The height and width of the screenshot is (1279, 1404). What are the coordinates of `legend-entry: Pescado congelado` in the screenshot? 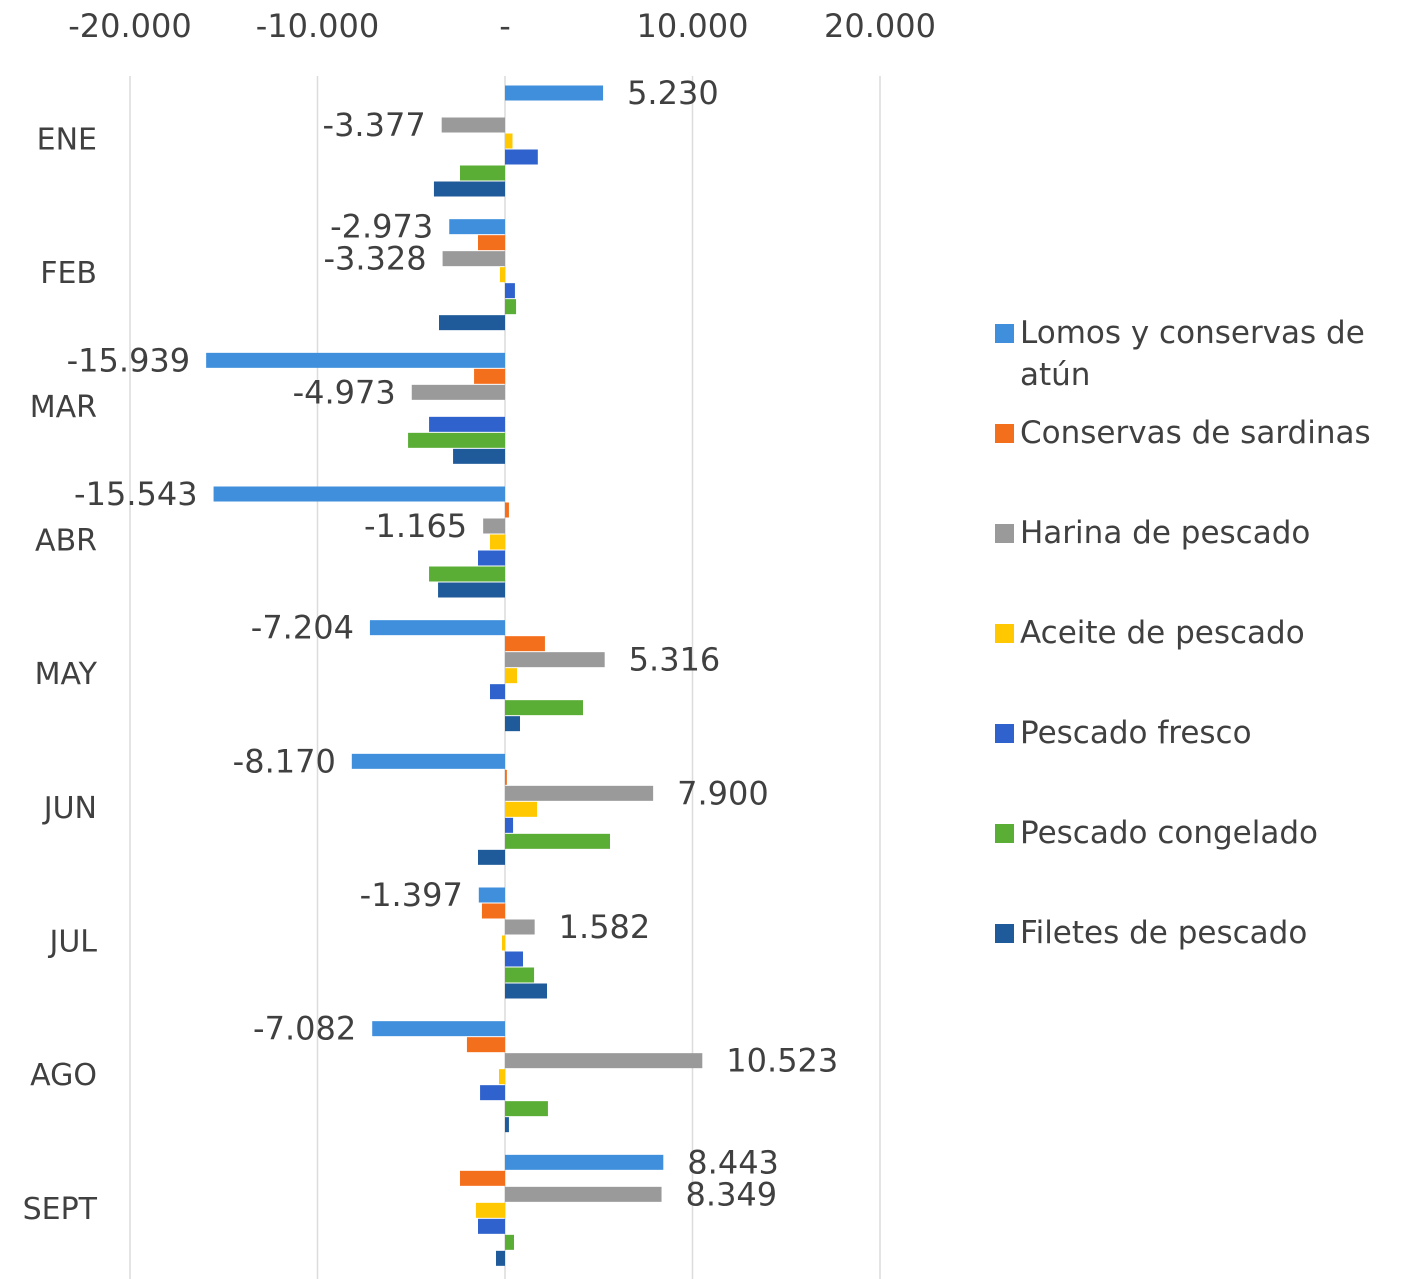 It's located at (1195, 862).